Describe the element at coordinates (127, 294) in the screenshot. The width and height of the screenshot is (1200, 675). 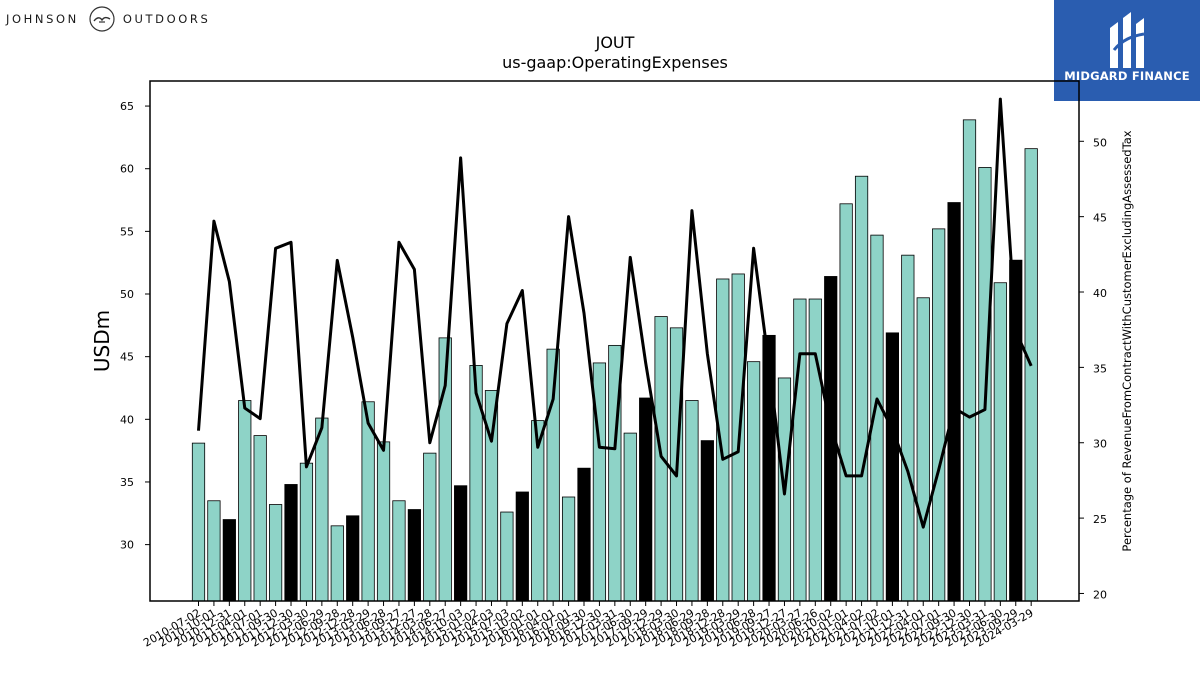
I see `y-tick-label: 50` at that location.